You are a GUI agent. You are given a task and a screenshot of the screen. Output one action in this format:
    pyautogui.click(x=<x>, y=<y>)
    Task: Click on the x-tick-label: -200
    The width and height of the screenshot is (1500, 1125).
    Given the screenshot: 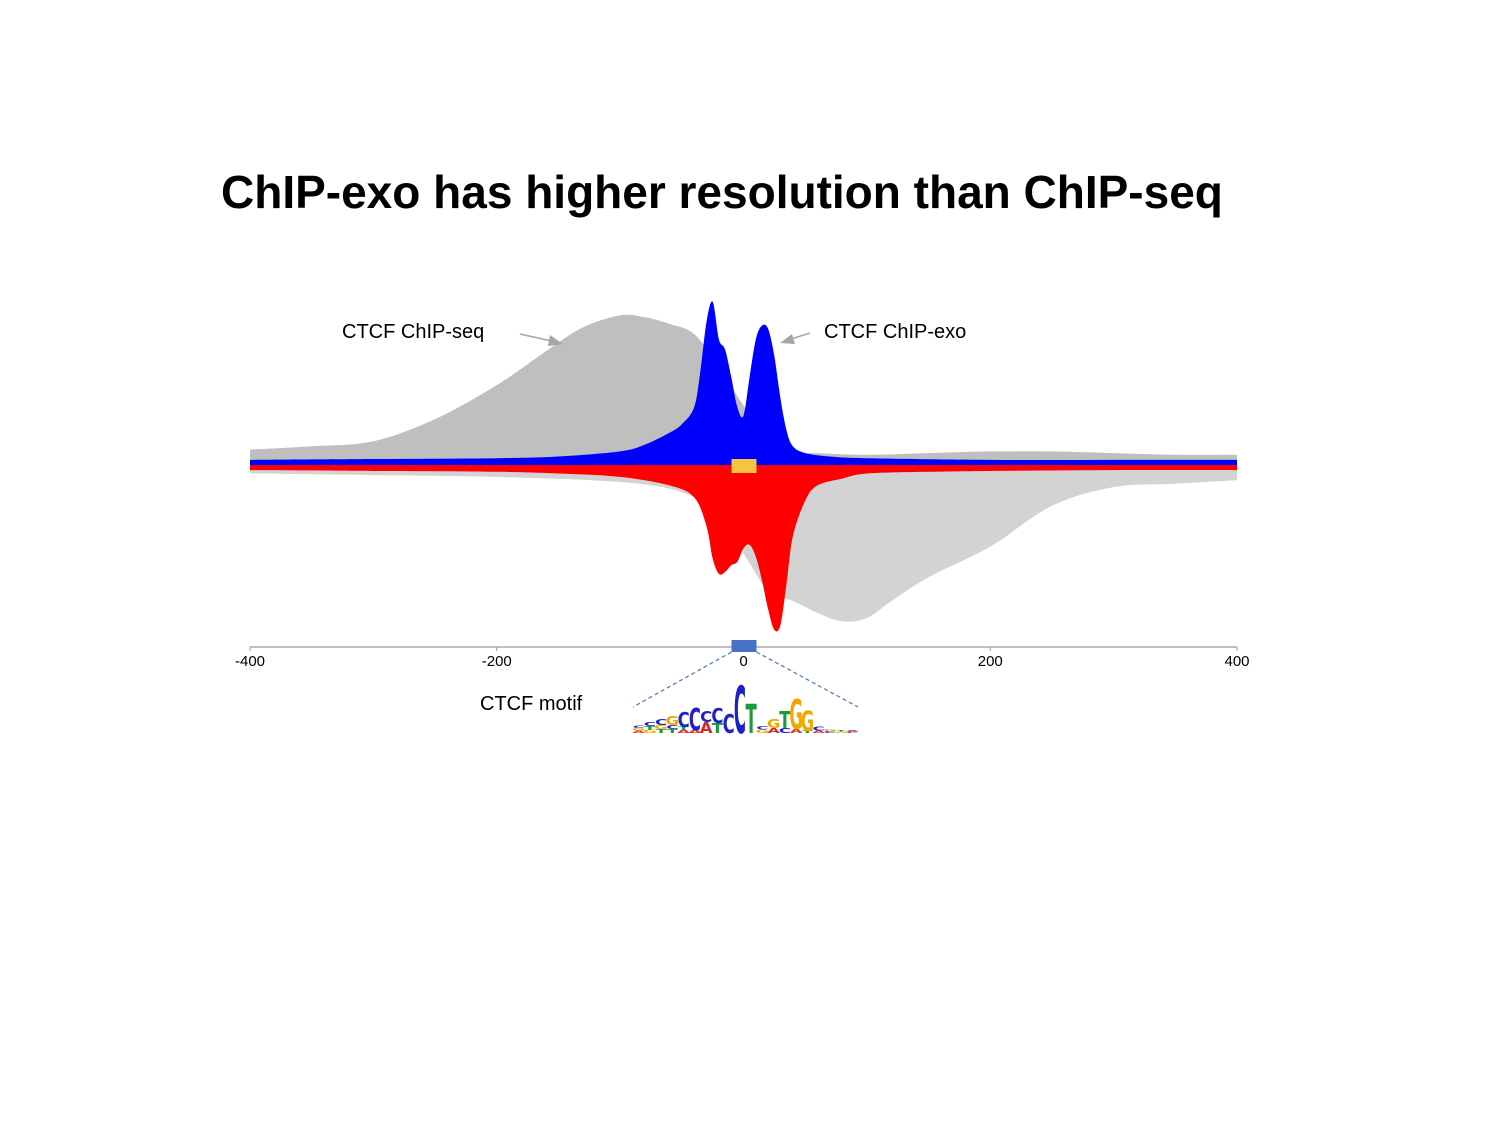 What is the action you would take?
    pyautogui.click(x=497, y=661)
    